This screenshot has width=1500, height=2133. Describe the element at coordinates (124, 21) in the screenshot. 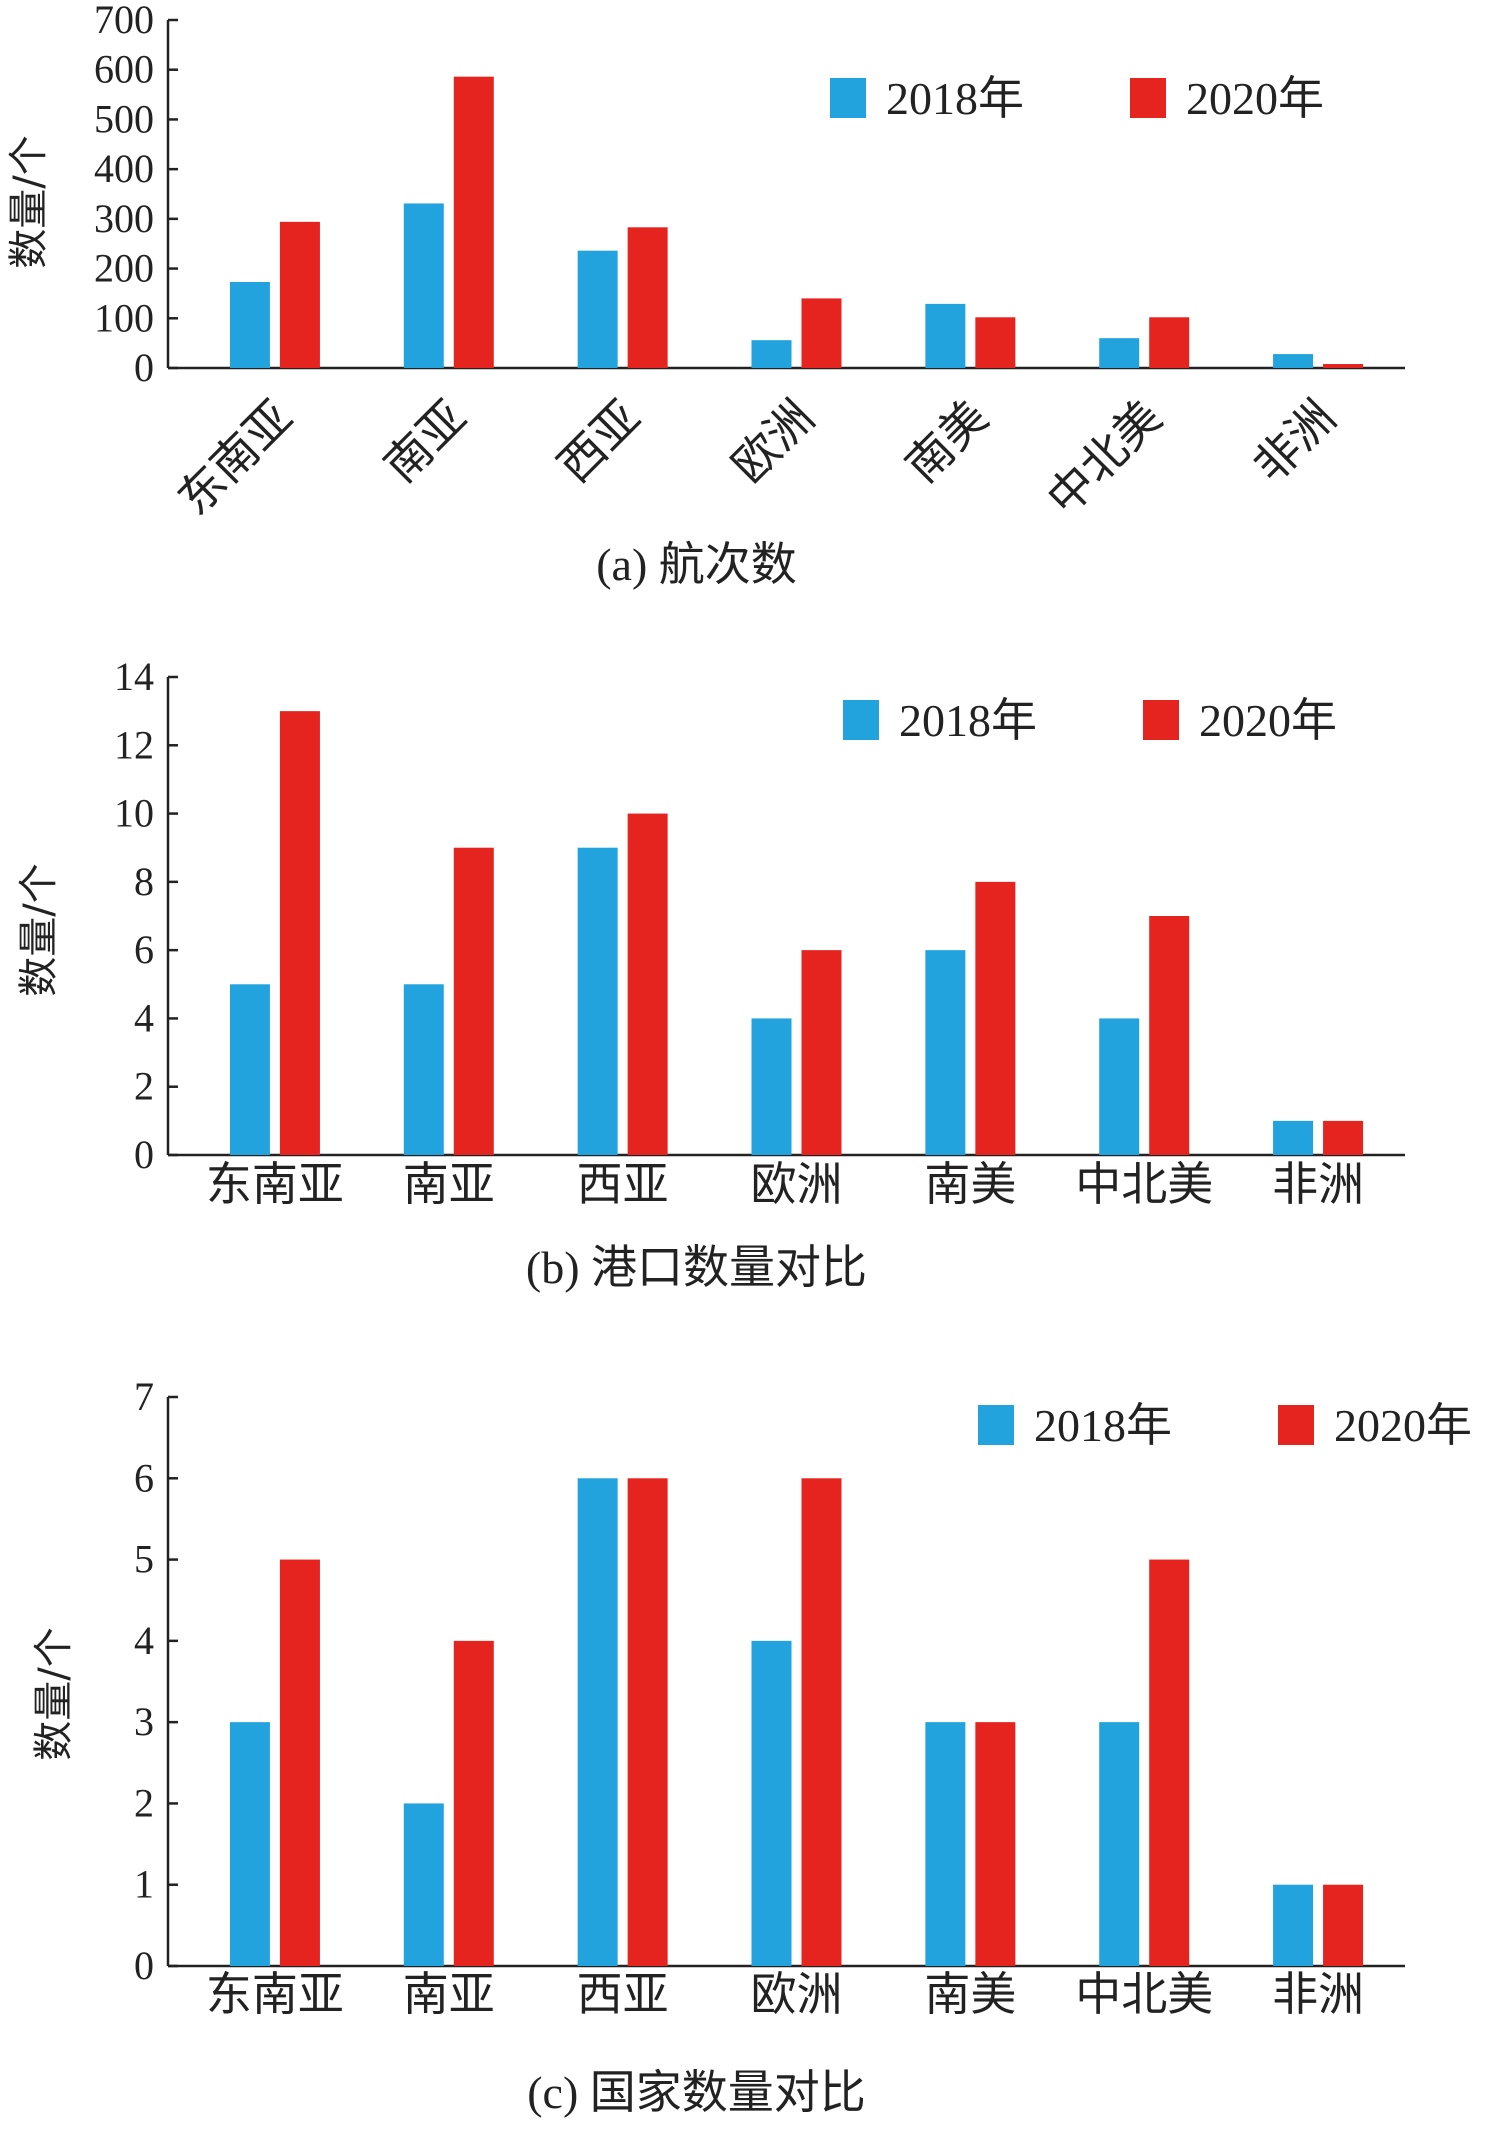

I see `y-tick-label: 700` at that location.